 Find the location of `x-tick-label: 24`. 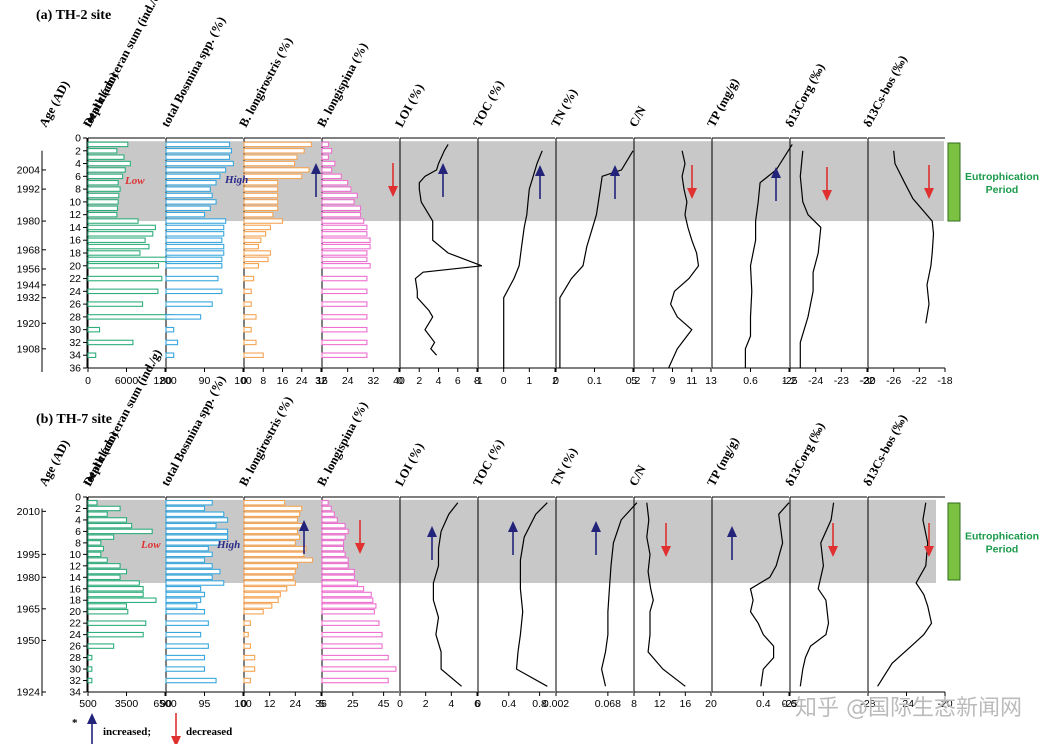

x-tick-label: 24 is located at coordinates (295, 704).